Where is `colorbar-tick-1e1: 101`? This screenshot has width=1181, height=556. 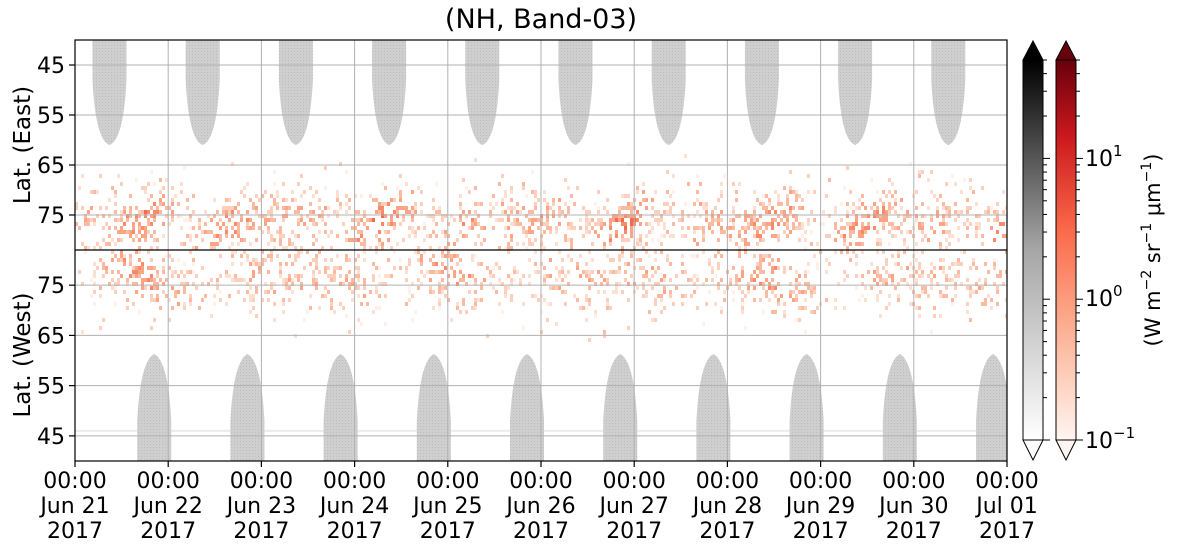 colorbar-tick-1e1: 101 is located at coordinates (1104, 157).